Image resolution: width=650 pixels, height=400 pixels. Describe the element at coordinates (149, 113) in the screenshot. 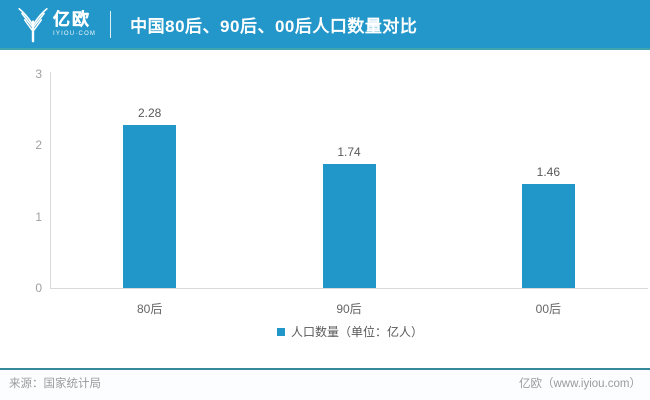

I see `bar-value-label: 2.28` at that location.